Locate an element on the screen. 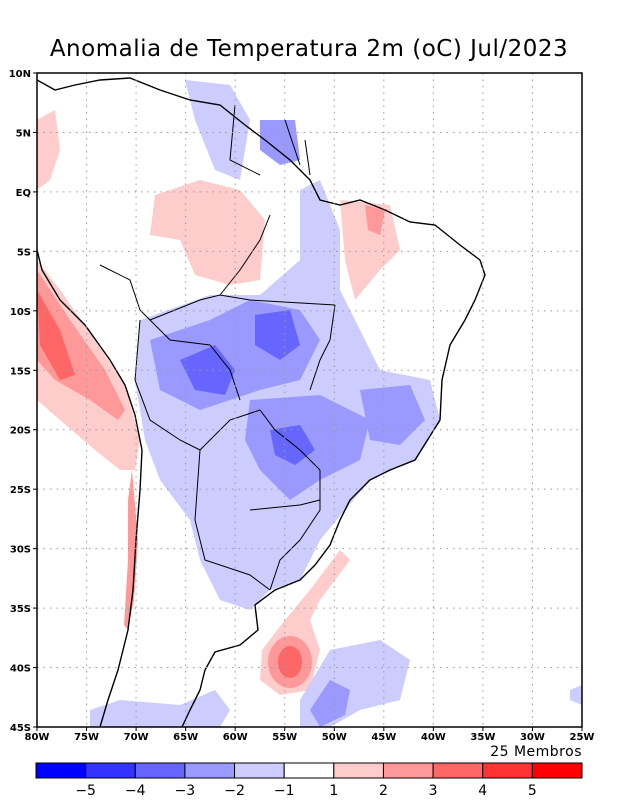 The image size is (618, 800). lat-label: 40S is located at coordinates (20, 669).